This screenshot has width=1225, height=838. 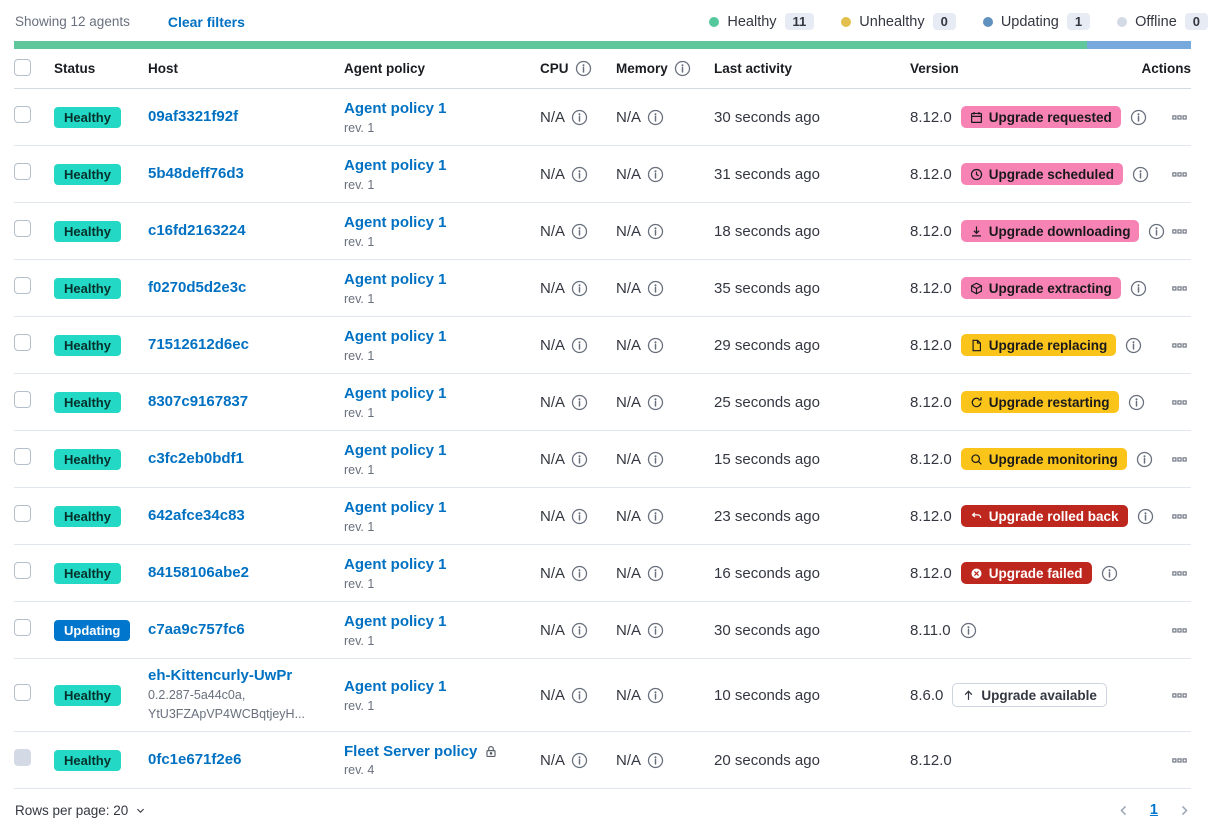 What do you see at coordinates (1184, 810) in the screenshot?
I see `next-page-button` at bounding box center [1184, 810].